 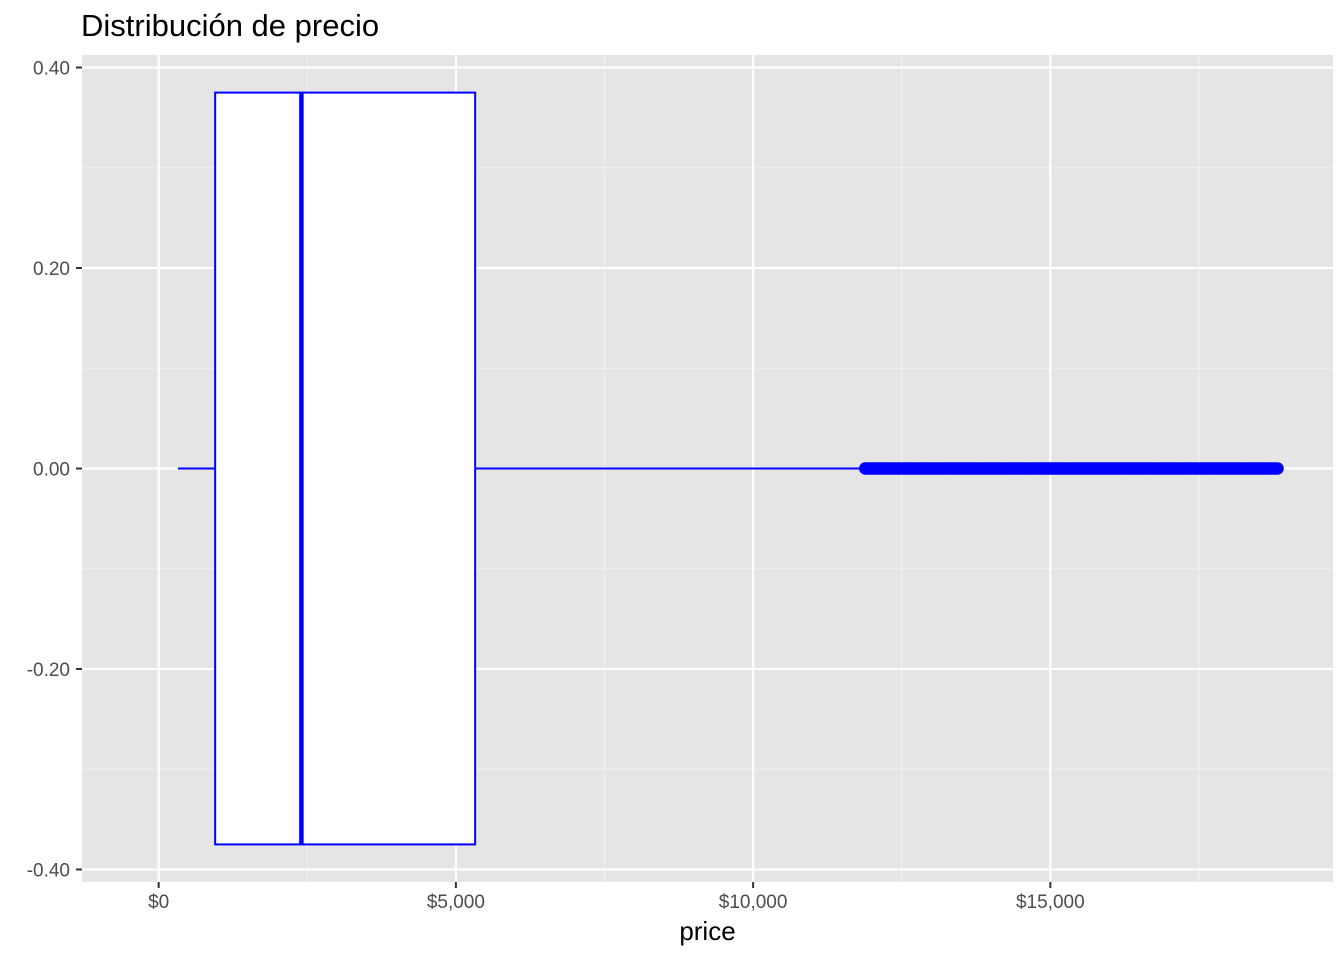 I want to click on x-axis-title: price, so click(x=707, y=931).